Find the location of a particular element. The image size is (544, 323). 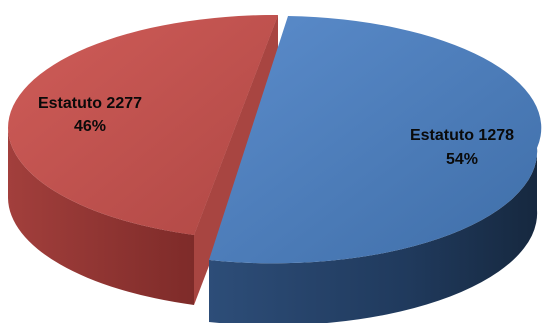

label-estatuto-2277-name: Estatuto 2277 is located at coordinates (90, 103).